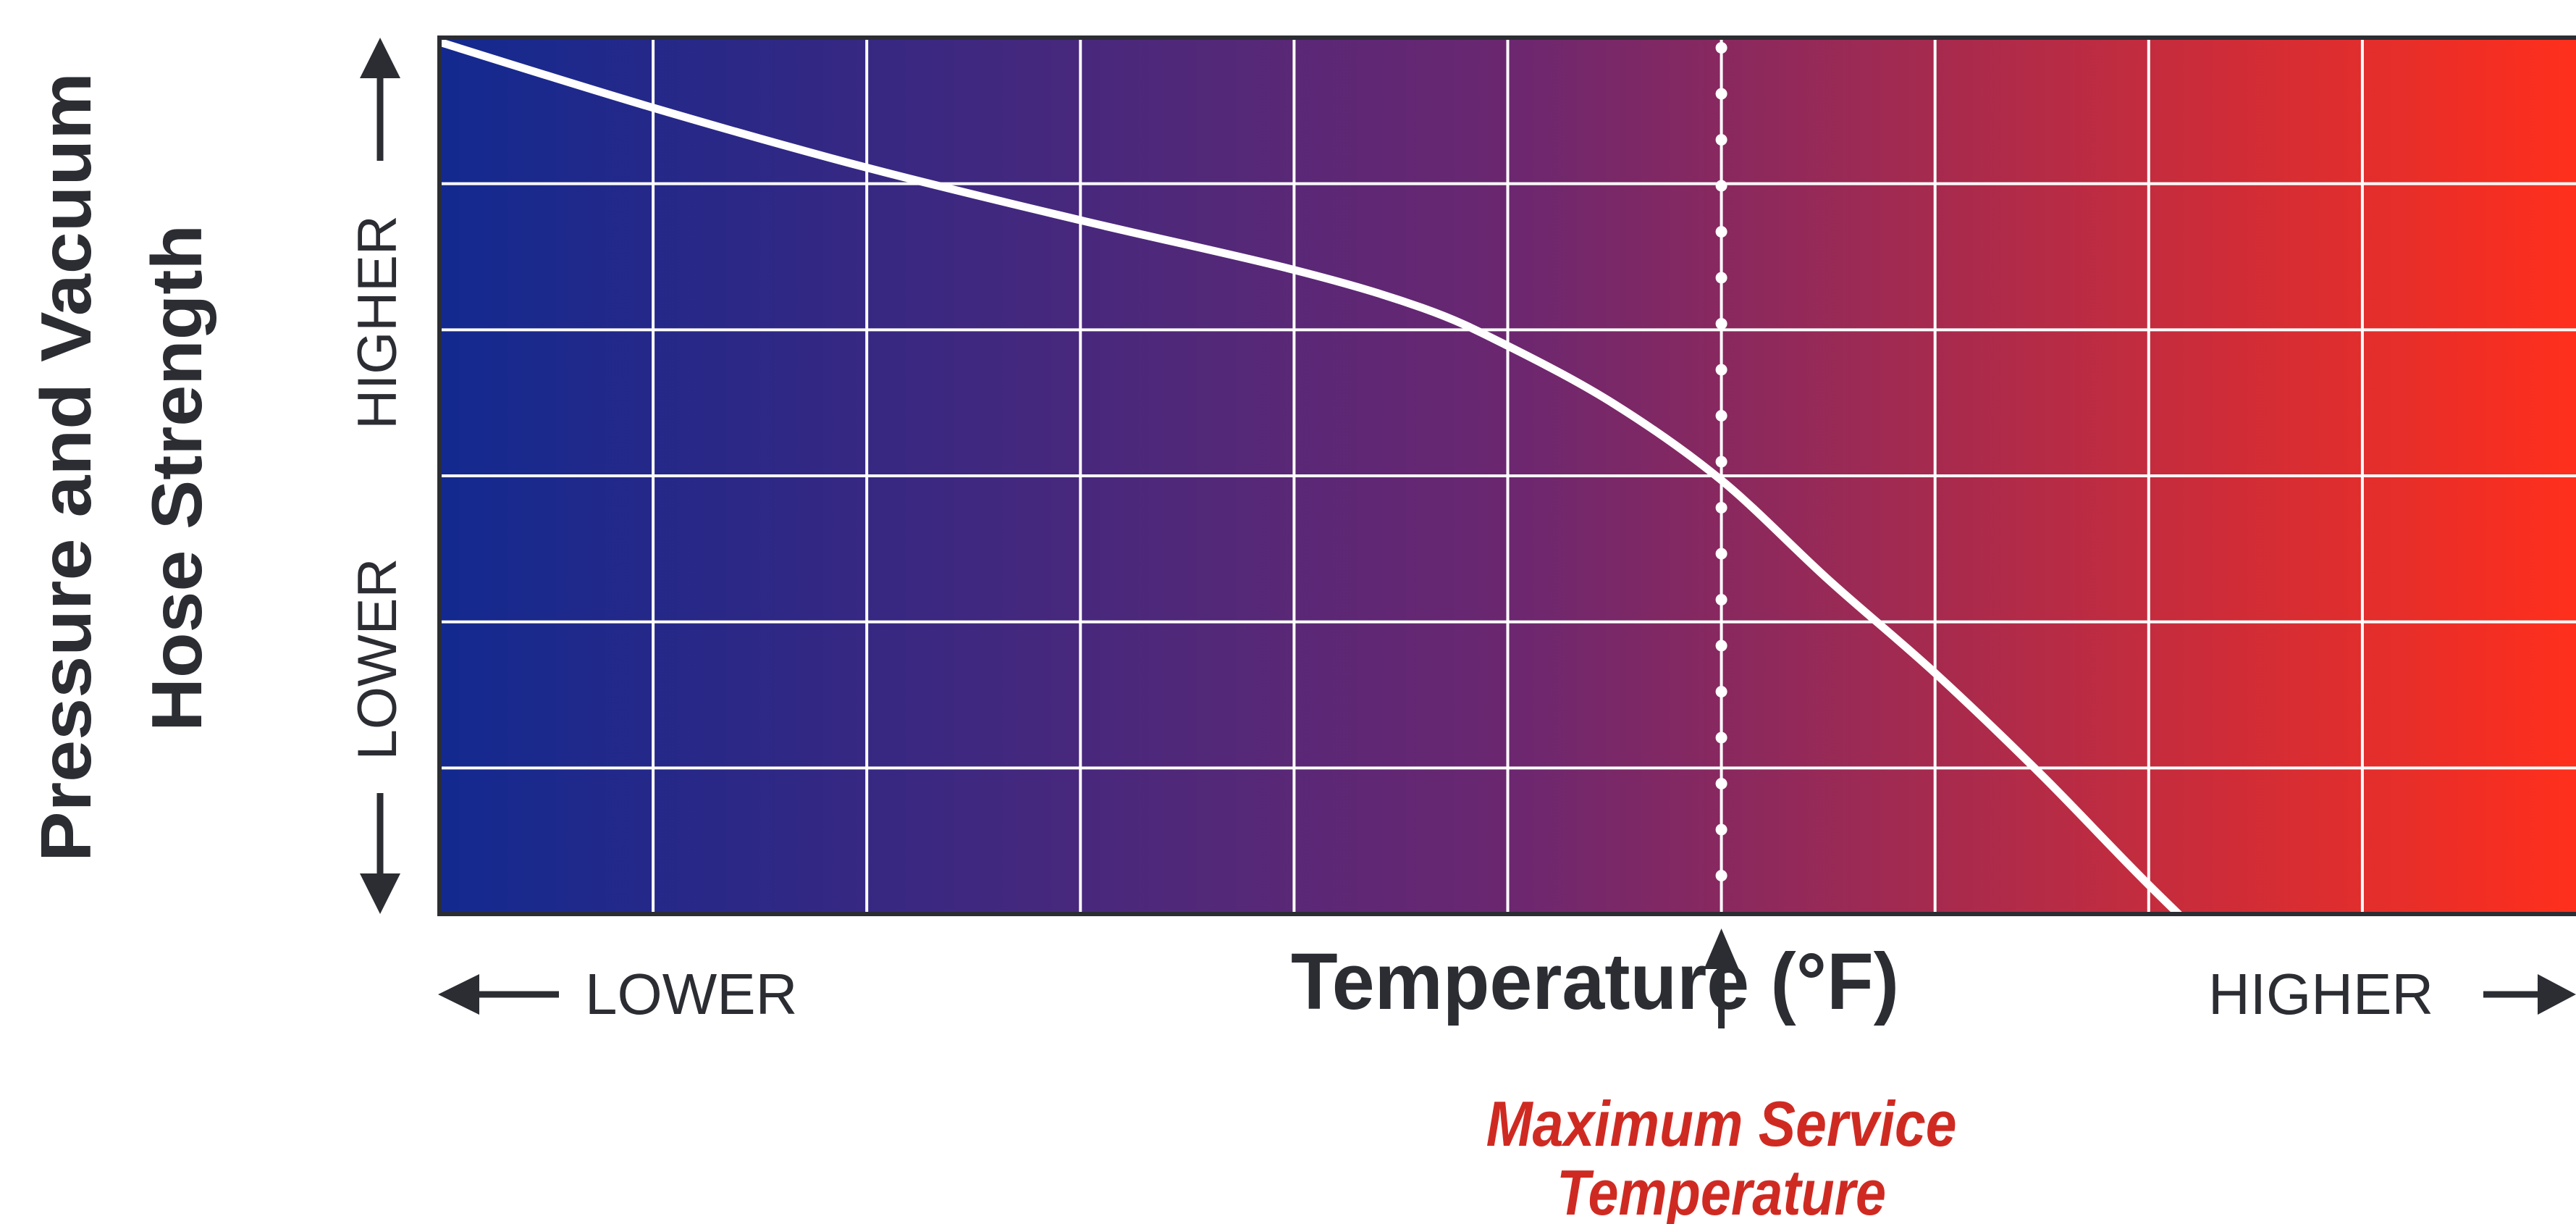 The width and height of the screenshot is (2576, 1224). Describe the element at coordinates (1721, 978) in the screenshot. I see `max-service-temperature-arrow` at that location.